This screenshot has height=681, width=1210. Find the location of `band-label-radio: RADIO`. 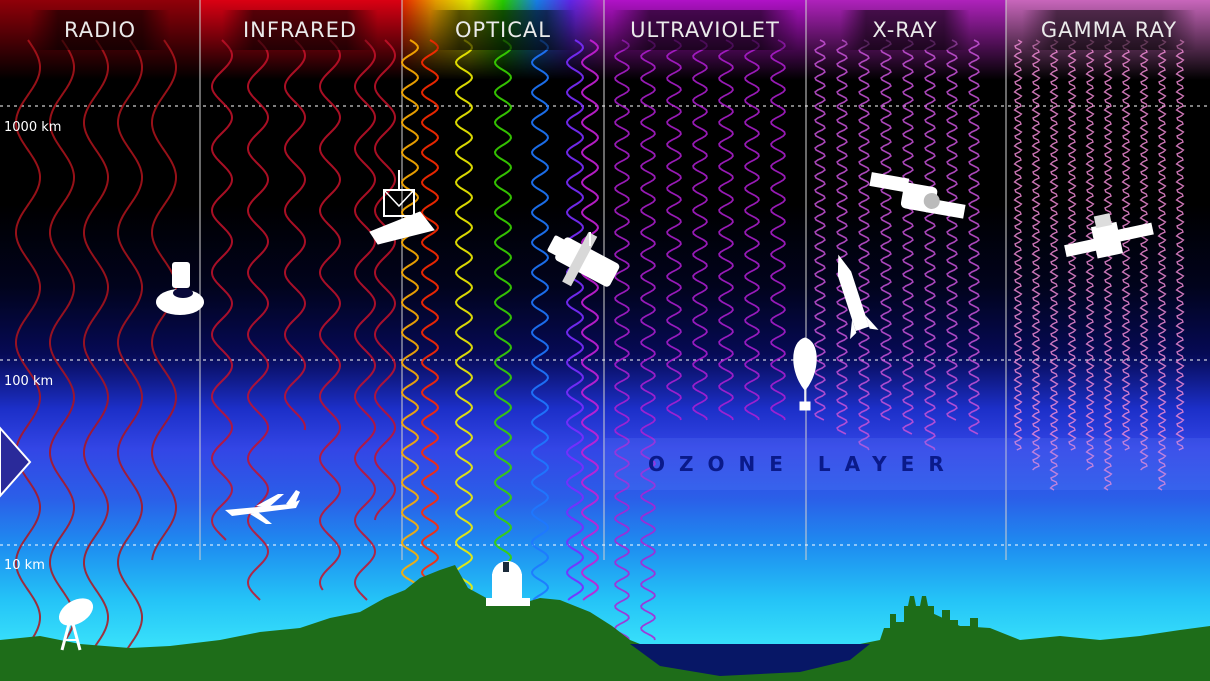

band-label-radio: RADIO is located at coordinates (100, 30).